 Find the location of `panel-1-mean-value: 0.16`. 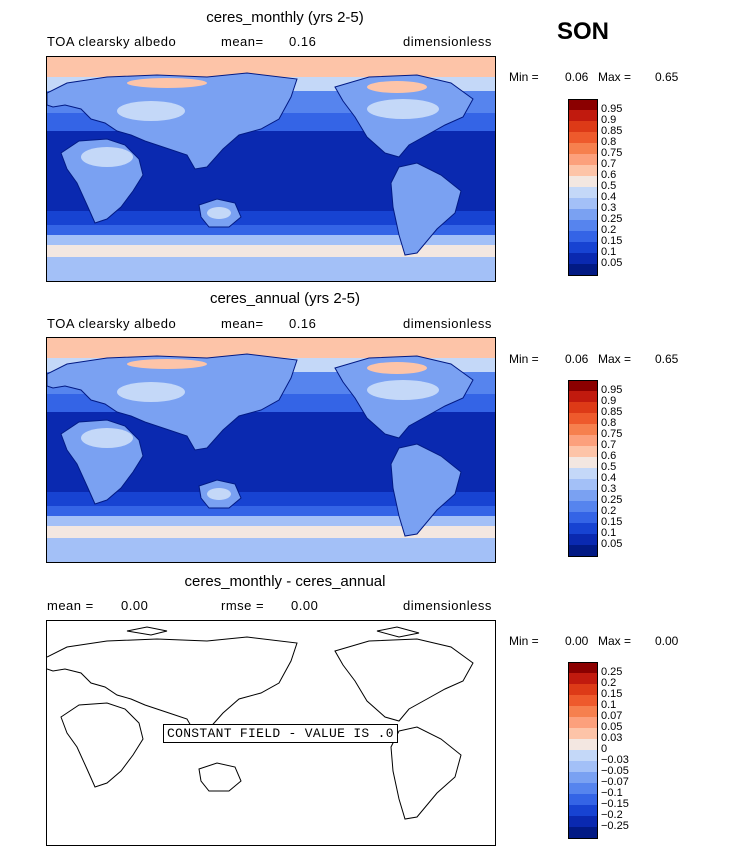

panel-1-mean-value: 0.16 is located at coordinates (303, 41).